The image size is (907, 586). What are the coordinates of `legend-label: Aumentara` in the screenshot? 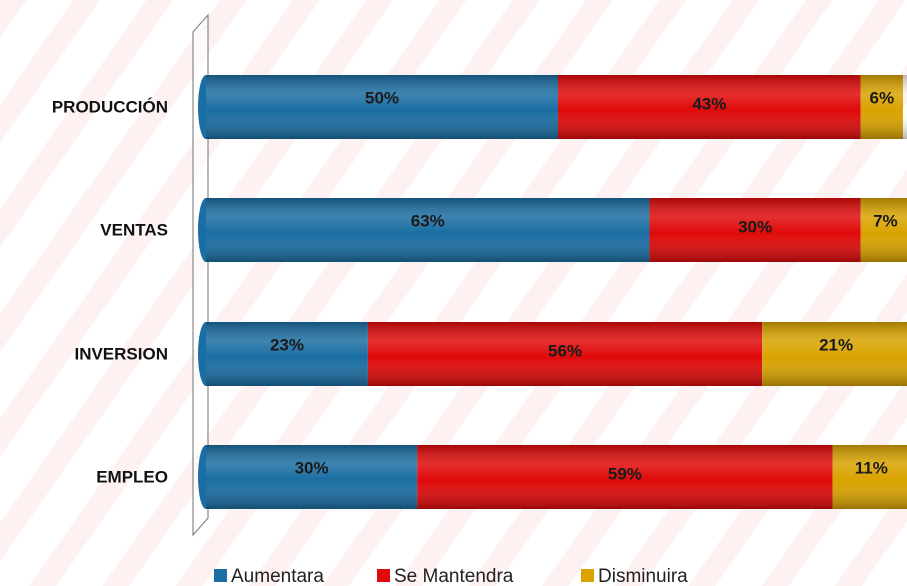 It's located at (277, 576).